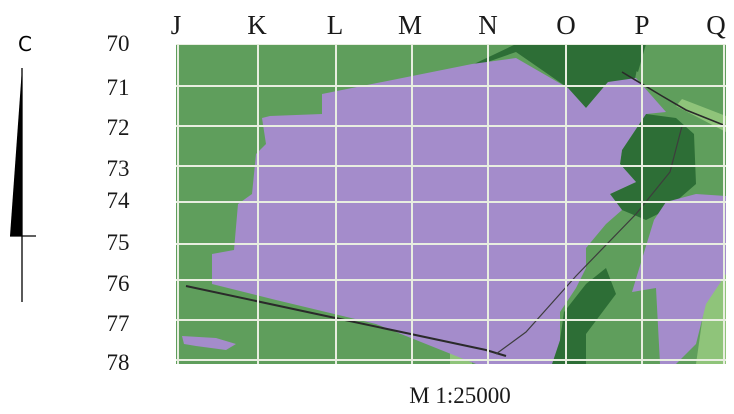 This screenshot has width=734, height=414. What do you see at coordinates (209, 343) in the screenshot?
I see `purple-patch-southwest` at bounding box center [209, 343].